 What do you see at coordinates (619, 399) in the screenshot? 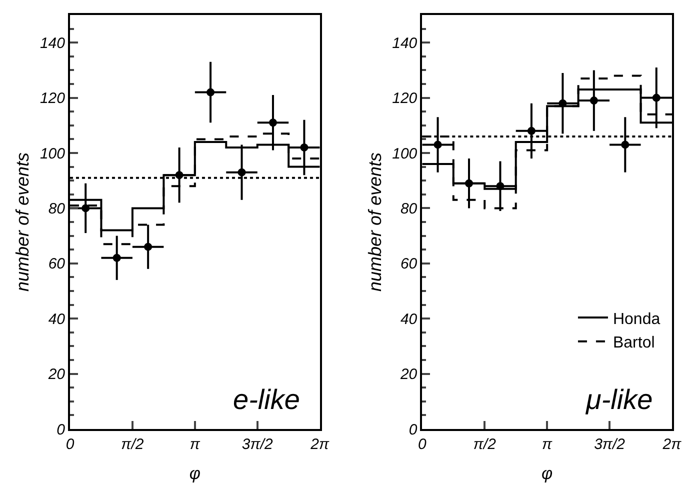
I see `annotation: μ-like` at bounding box center [619, 399].